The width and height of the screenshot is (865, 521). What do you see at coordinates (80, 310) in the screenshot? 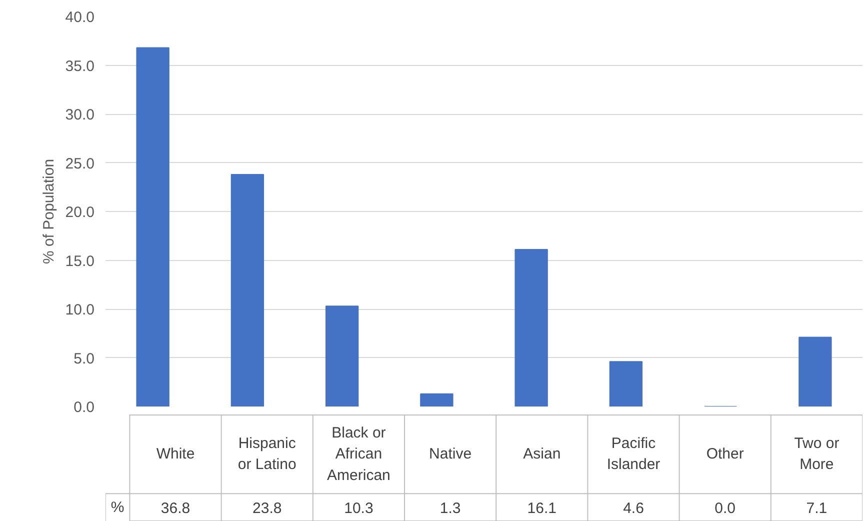
I see `y-tick-label: 10.0` at bounding box center [80, 310].